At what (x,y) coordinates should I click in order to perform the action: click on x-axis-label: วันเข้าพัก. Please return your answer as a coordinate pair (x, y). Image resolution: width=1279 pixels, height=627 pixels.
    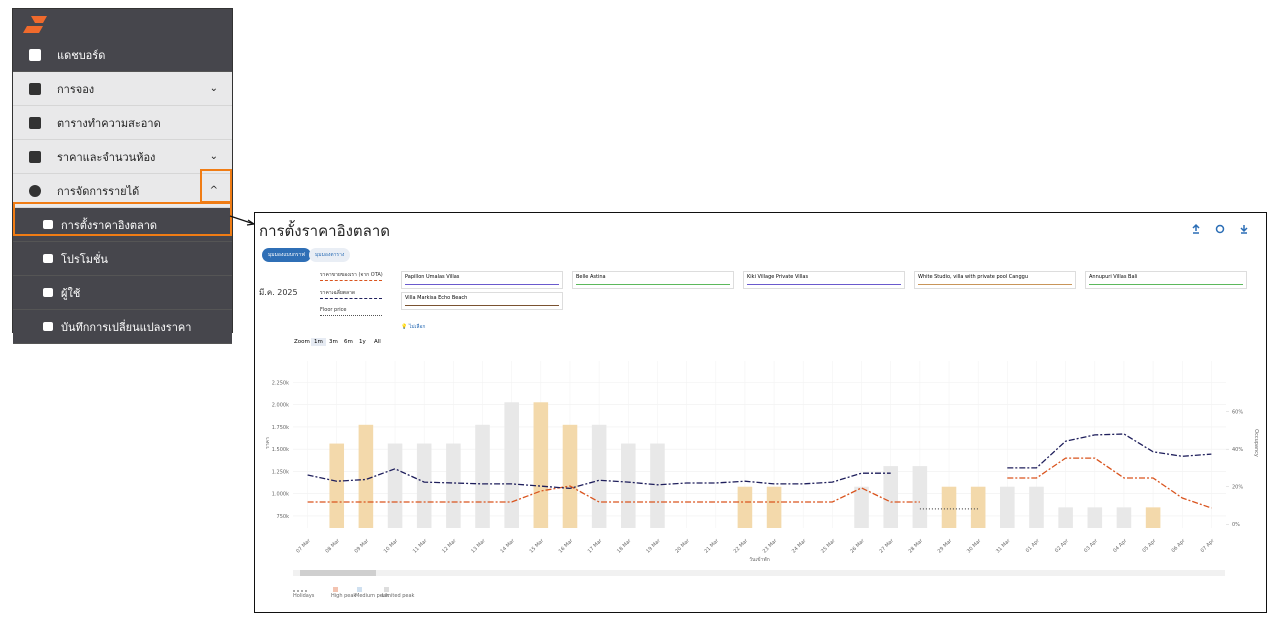
    Looking at the image, I should click on (759, 559).